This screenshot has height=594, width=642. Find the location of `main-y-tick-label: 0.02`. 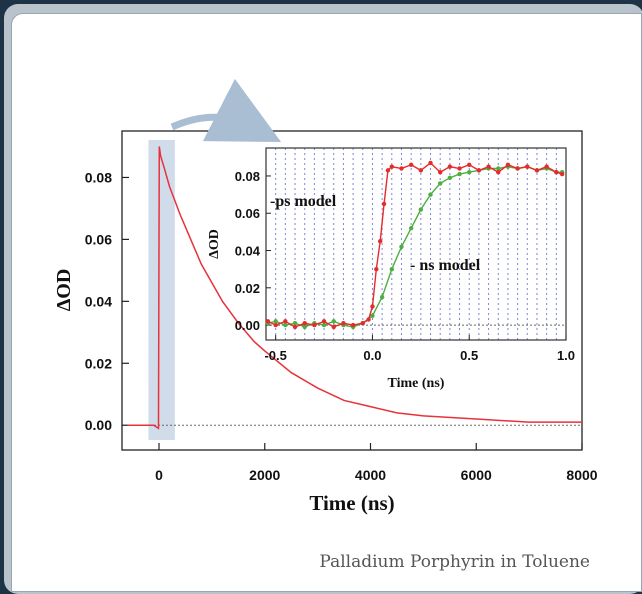

main-y-tick-label: 0.02 is located at coordinates (98, 363).